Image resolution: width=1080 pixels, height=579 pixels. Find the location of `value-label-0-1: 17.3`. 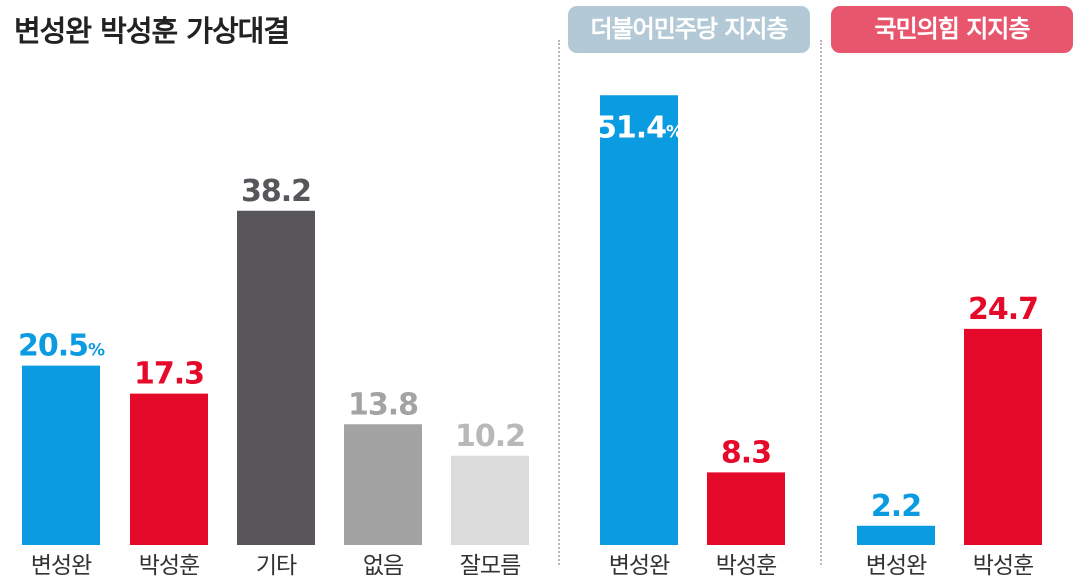

value-label-0-1: 17.3 is located at coordinates (169, 374).